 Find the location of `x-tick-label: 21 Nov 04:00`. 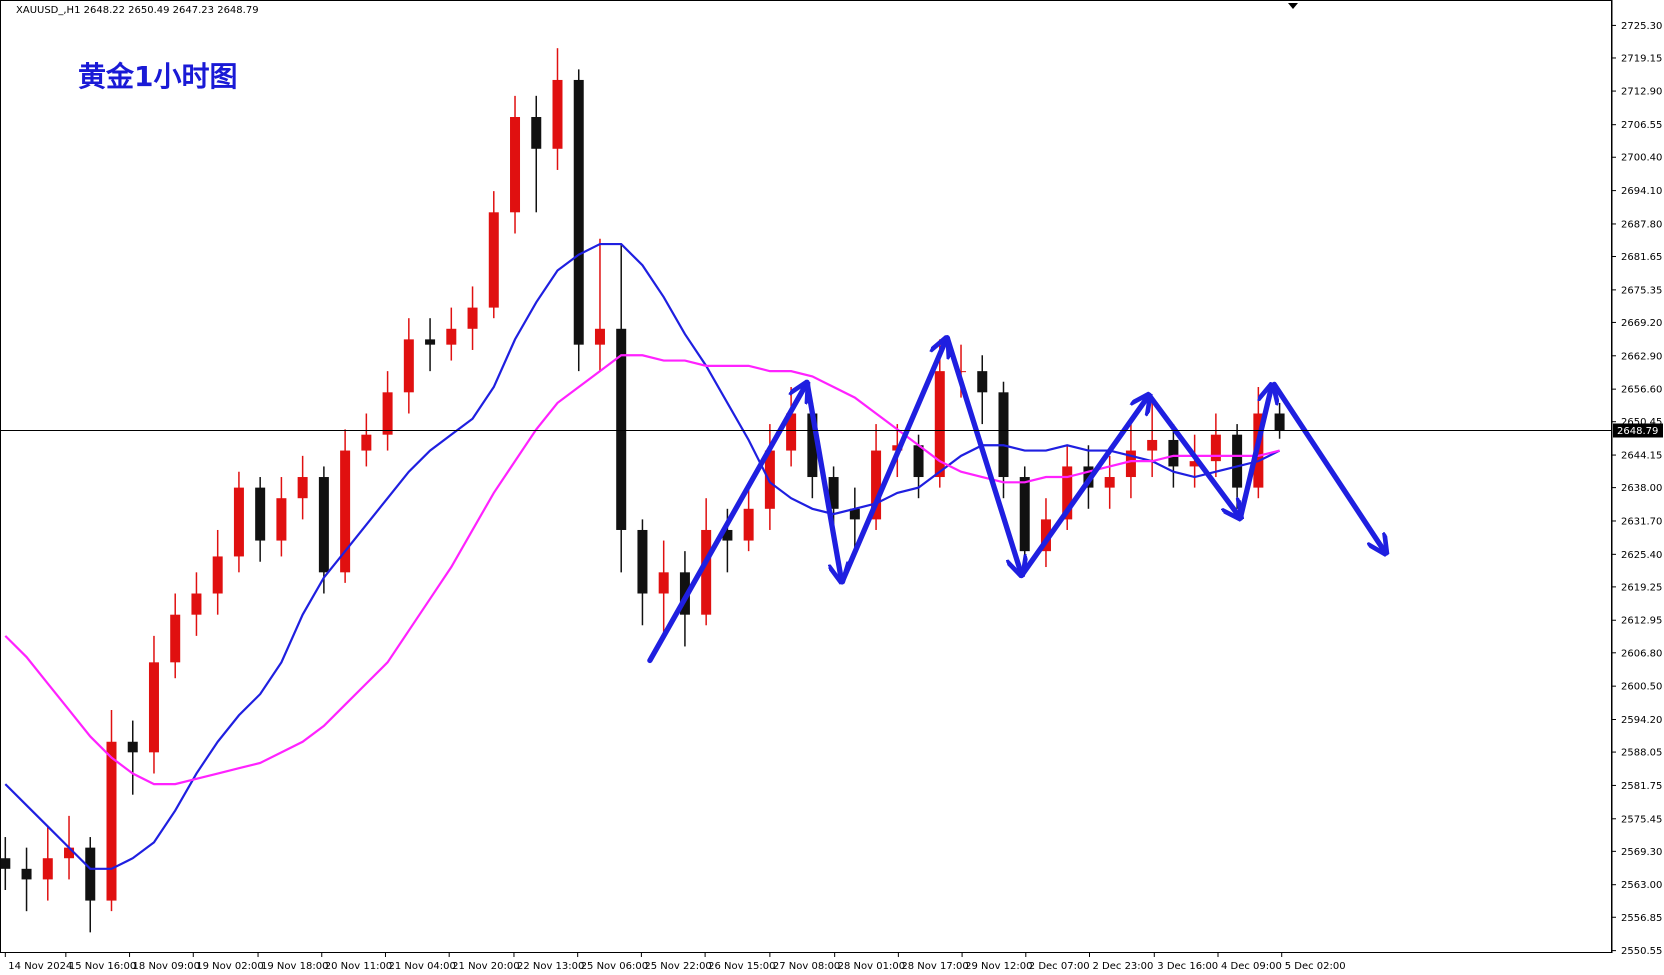

x-tick-label: 21 Nov 04:00 is located at coordinates (421, 966).